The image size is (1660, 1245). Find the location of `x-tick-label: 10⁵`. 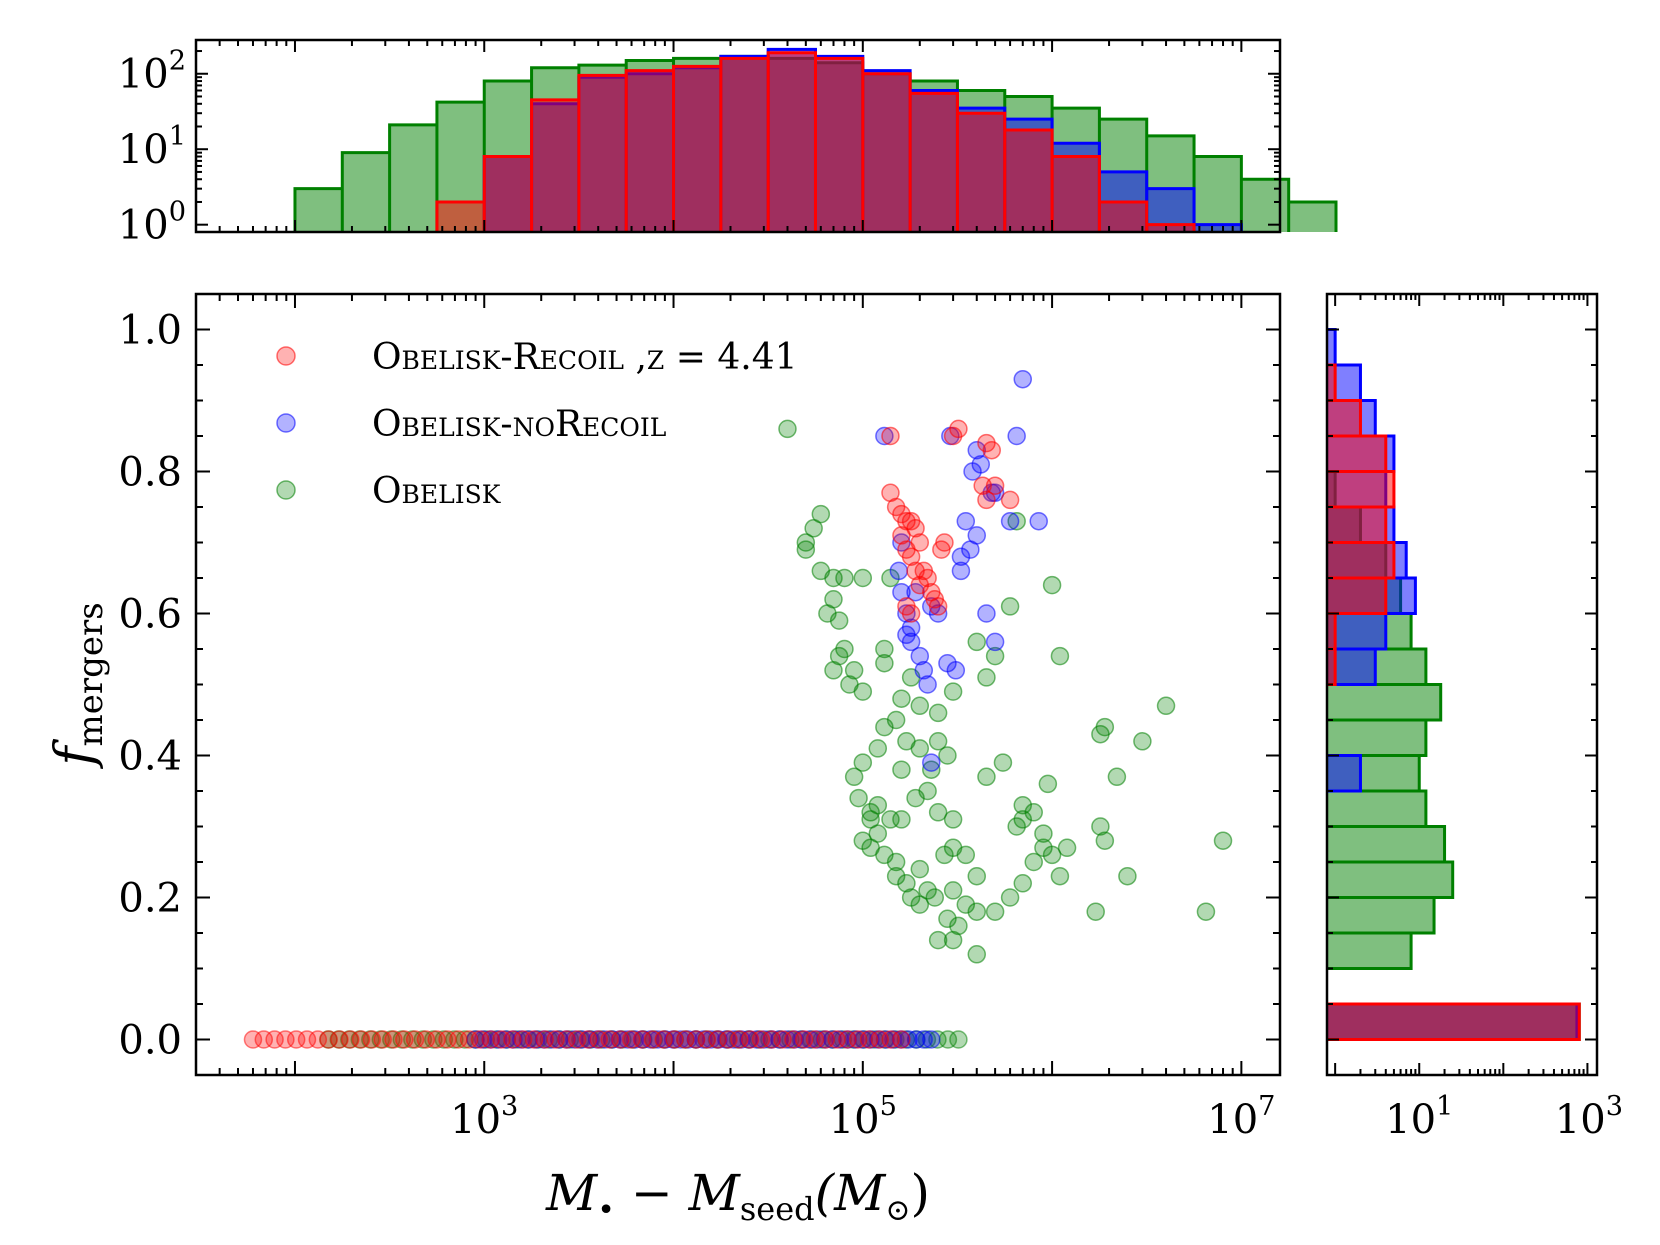

x-tick-label: 10⁵ is located at coordinates (863, 1117).